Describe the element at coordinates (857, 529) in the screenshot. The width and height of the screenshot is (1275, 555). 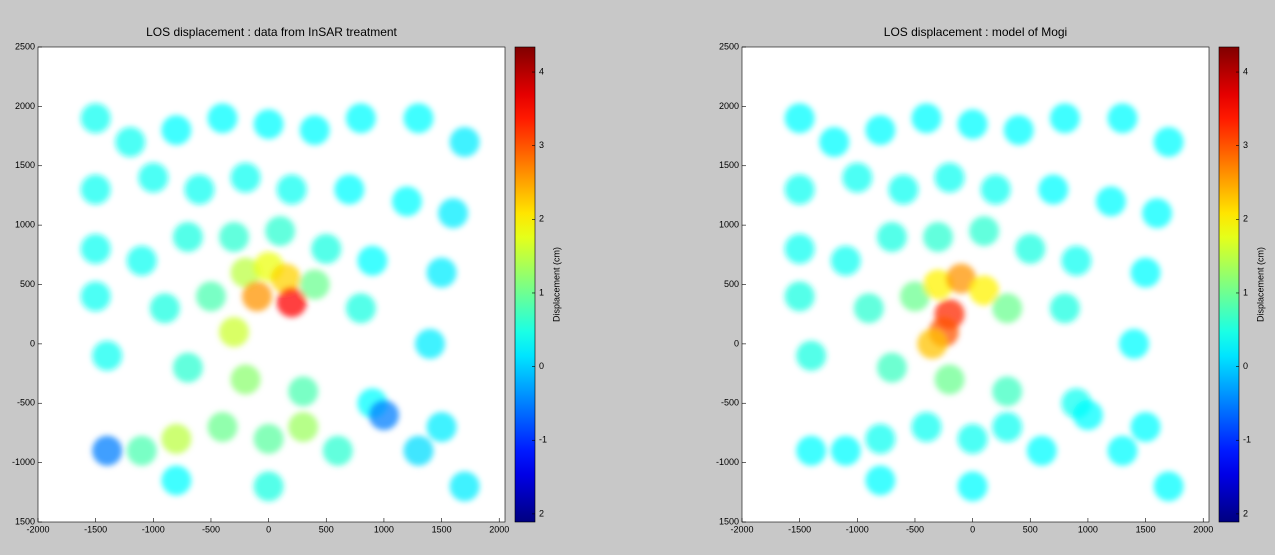
I see `x-tick-label: -1000` at that location.